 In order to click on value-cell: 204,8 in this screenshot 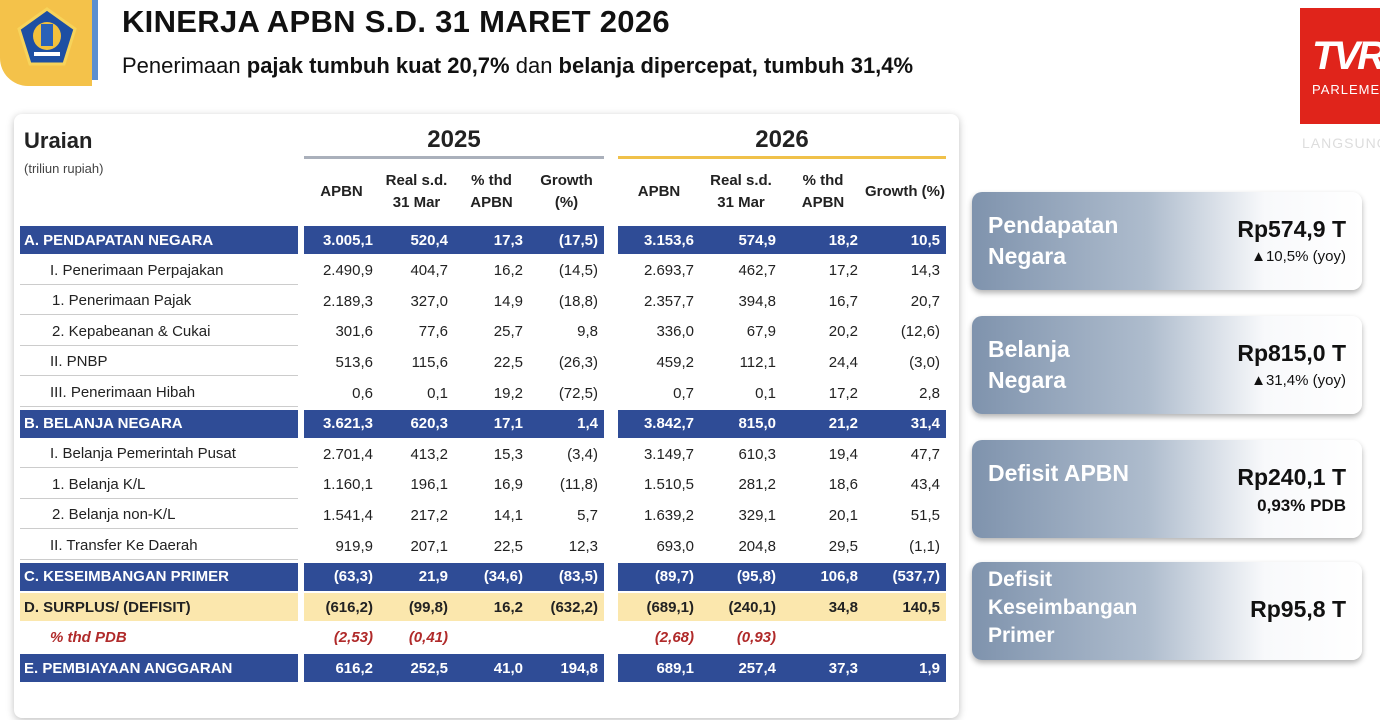, I will do `click(757, 546)`.